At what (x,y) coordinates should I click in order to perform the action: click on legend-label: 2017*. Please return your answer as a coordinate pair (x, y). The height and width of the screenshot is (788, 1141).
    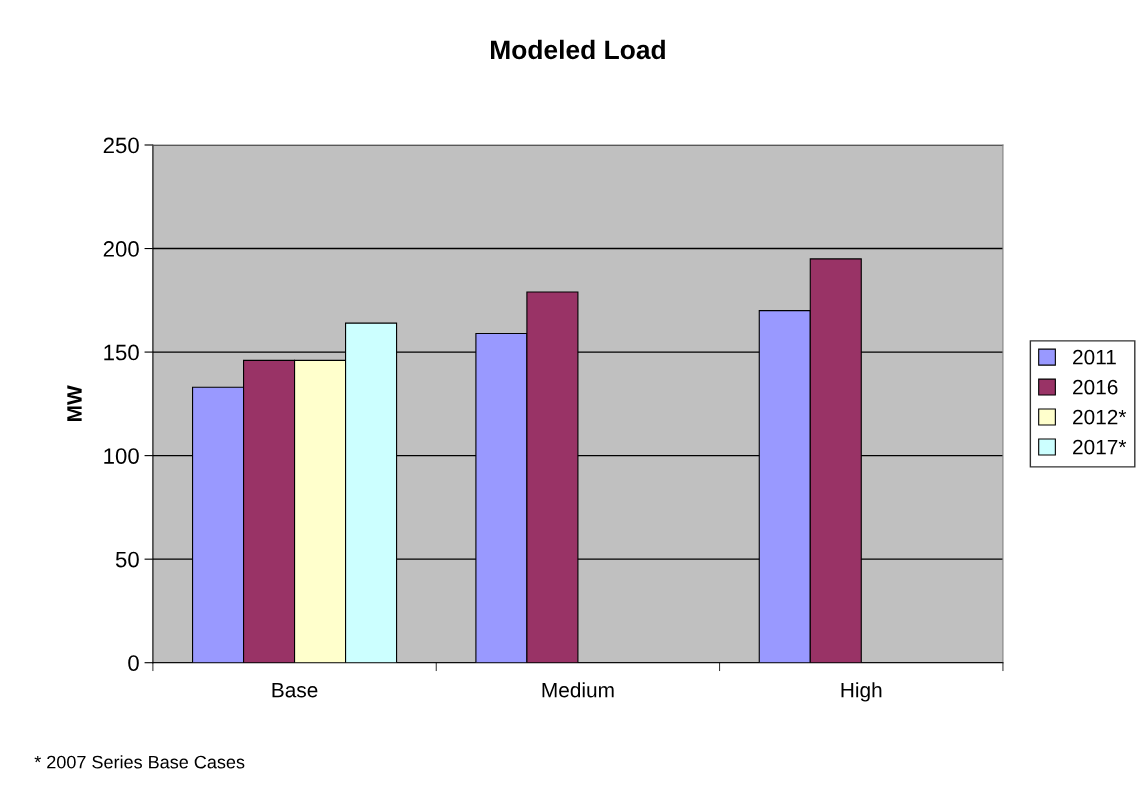
    Looking at the image, I should click on (1100, 447).